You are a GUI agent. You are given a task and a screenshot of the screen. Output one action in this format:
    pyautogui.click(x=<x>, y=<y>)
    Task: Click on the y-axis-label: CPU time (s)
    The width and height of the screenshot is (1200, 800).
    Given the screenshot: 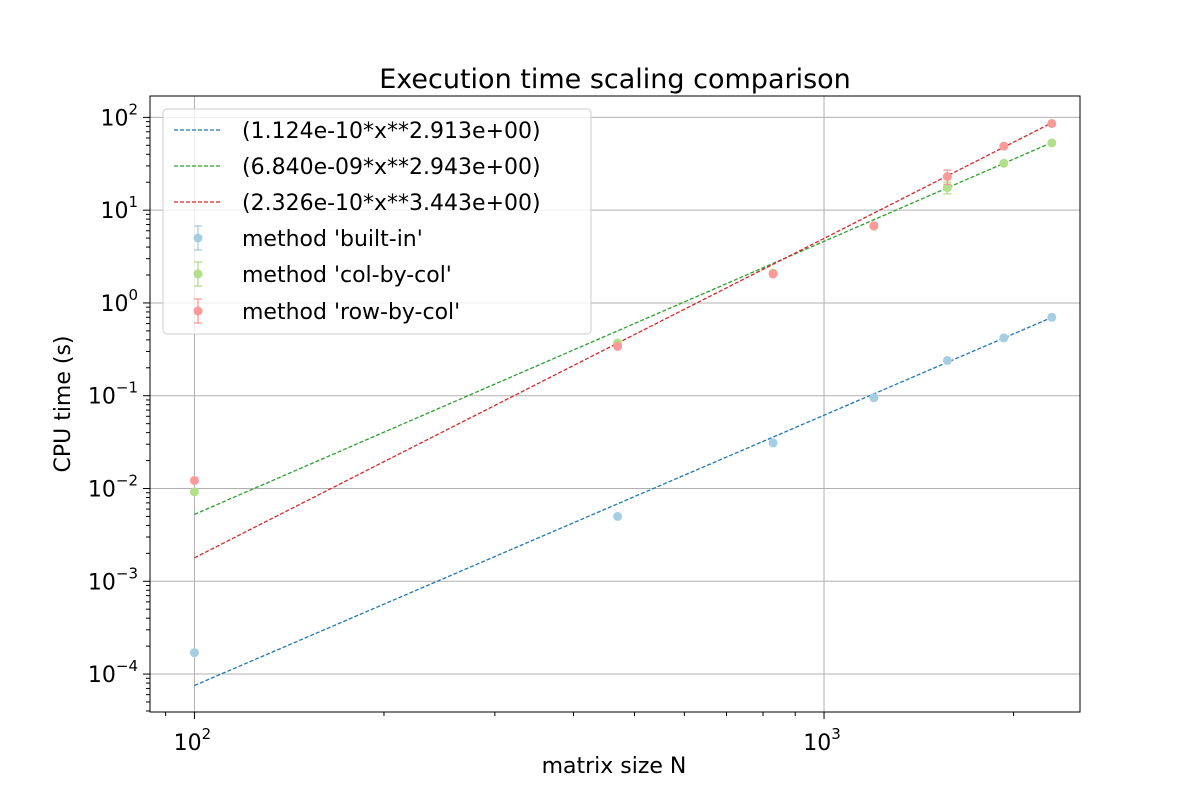 What is the action you would take?
    pyautogui.click(x=63, y=403)
    